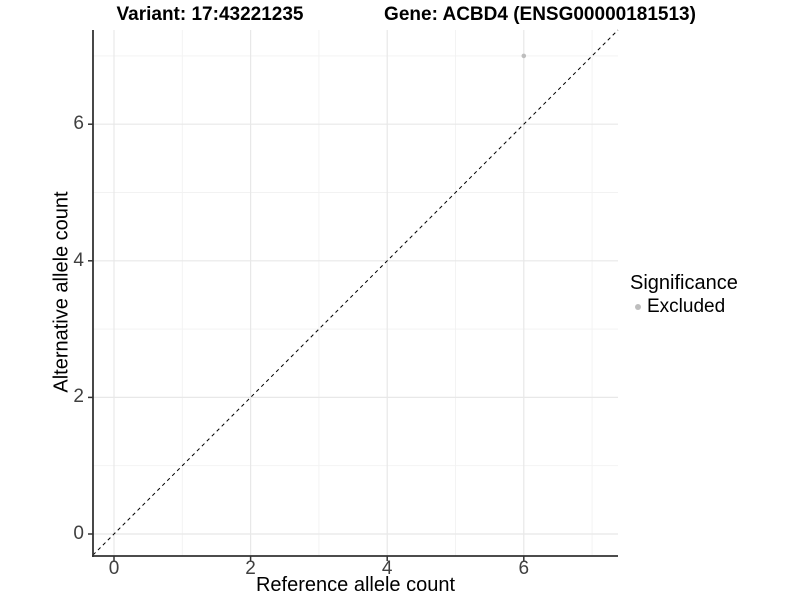 This screenshot has width=800, height=600. Describe the element at coordinates (61, 292) in the screenshot. I see `y-axis-title: Alternative allele count` at that location.